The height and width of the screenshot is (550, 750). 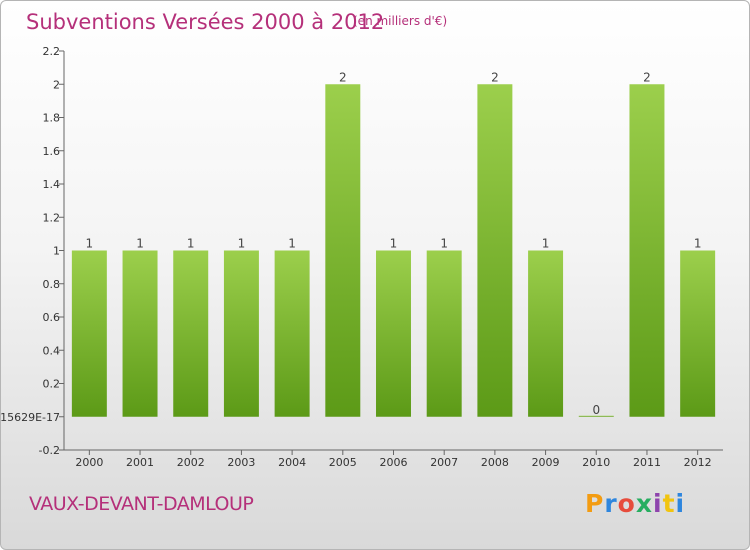 What do you see at coordinates (52, 51) in the screenshot?
I see `y-tick-label: 2.2` at bounding box center [52, 51].